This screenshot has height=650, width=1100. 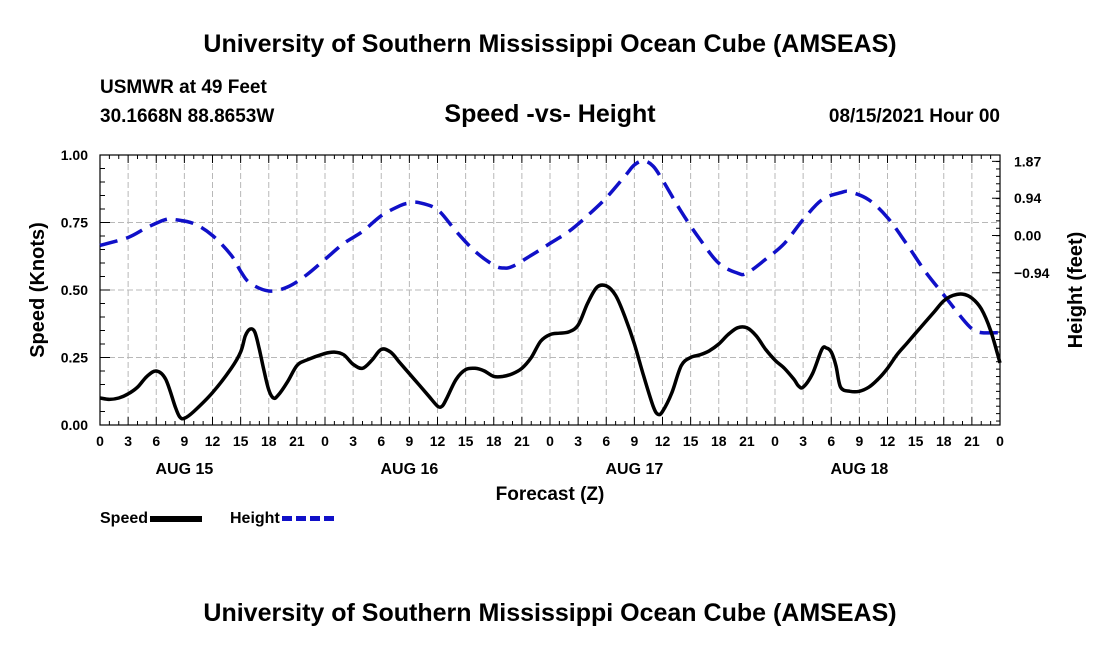 I want to click on legend-speed: Speed, so click(x=151, y=519).